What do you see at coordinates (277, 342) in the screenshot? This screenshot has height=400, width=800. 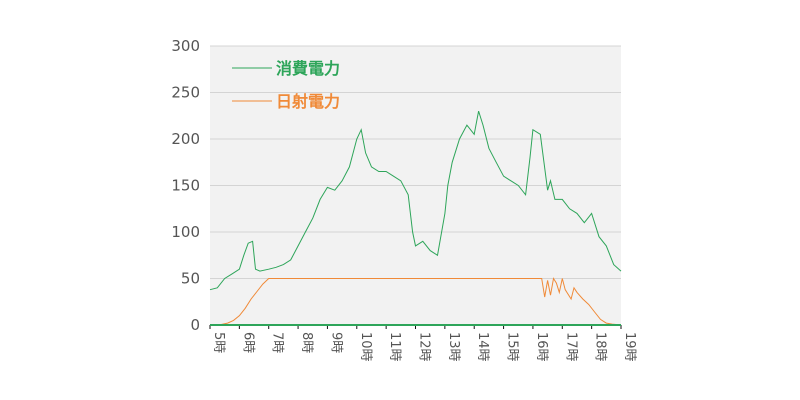 I see `x-tick-label: 7時` at bounding box center [277, 342].